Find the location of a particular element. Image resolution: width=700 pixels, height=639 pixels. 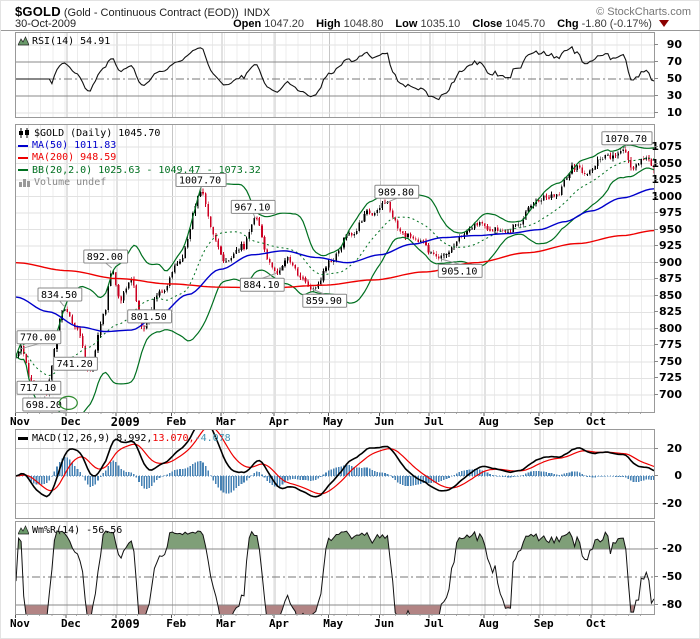

y-axis-label: 0 is located at coordinates (678, 475).